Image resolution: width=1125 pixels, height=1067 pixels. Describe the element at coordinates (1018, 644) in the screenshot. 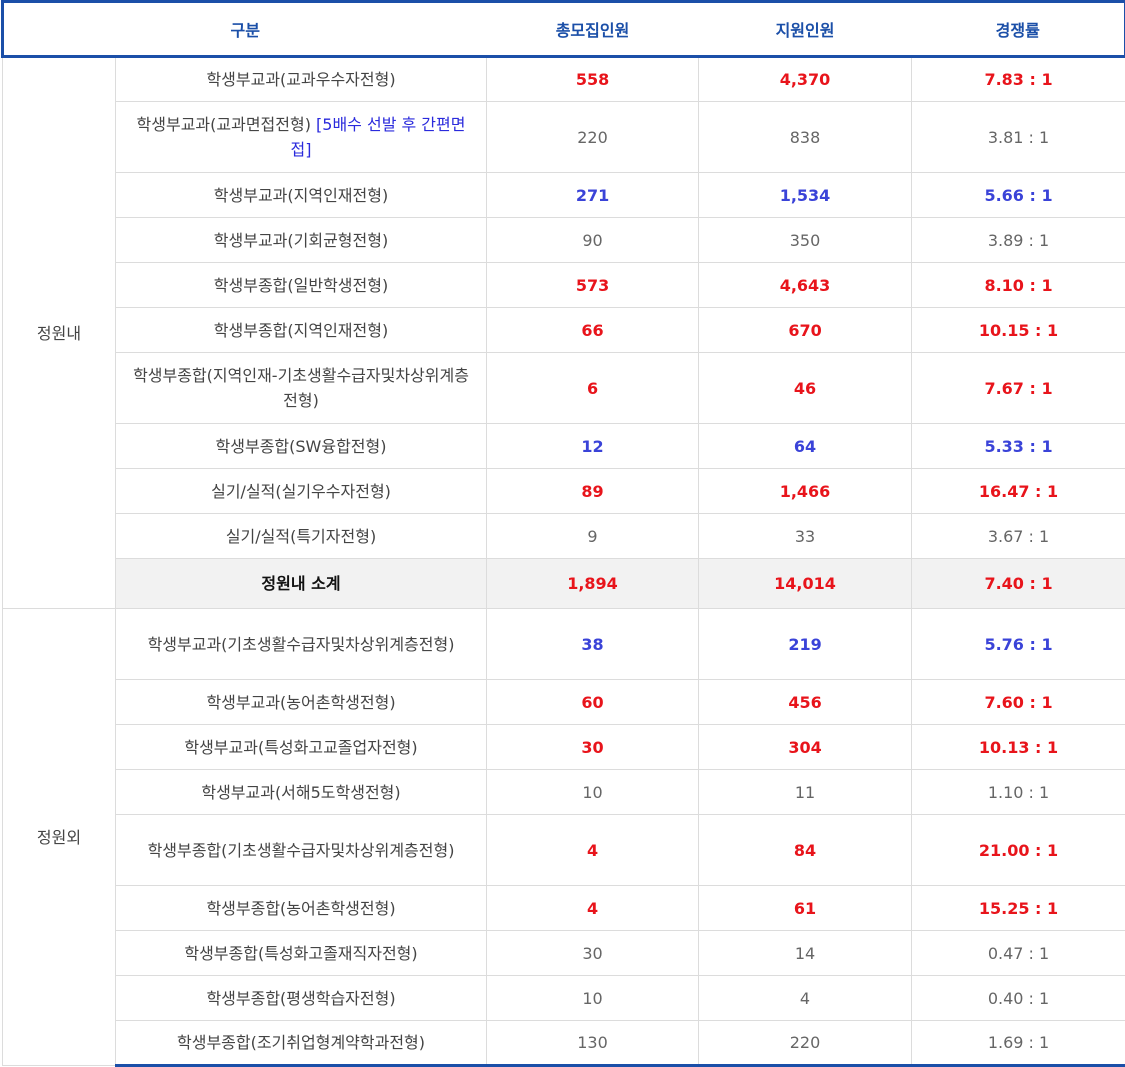

I see `row-ratio: 5.76 : 1` at that location.